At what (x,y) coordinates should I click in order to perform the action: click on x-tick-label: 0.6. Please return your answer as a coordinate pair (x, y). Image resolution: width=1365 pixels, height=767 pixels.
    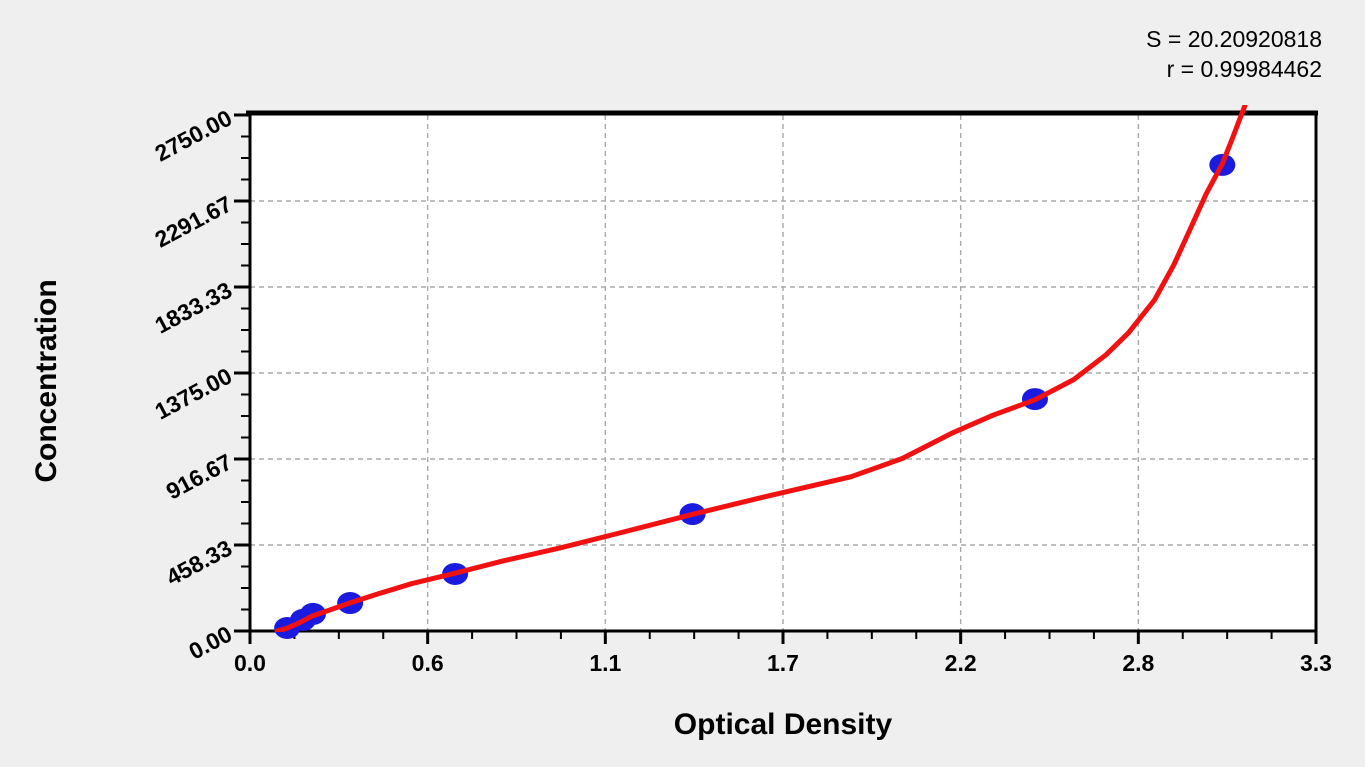
    Looking at the image, I should click on (427, 663).